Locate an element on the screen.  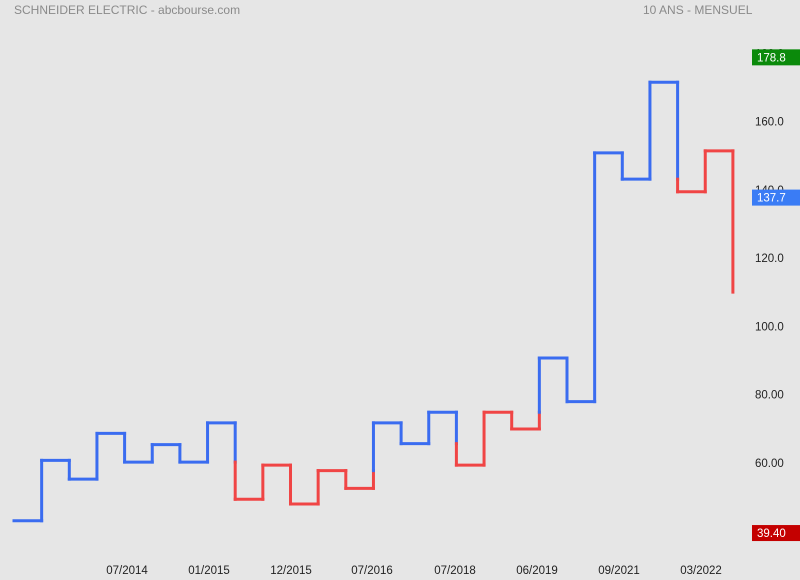
x-tick-label: 06/2019 is located at coordinates (537, 571).